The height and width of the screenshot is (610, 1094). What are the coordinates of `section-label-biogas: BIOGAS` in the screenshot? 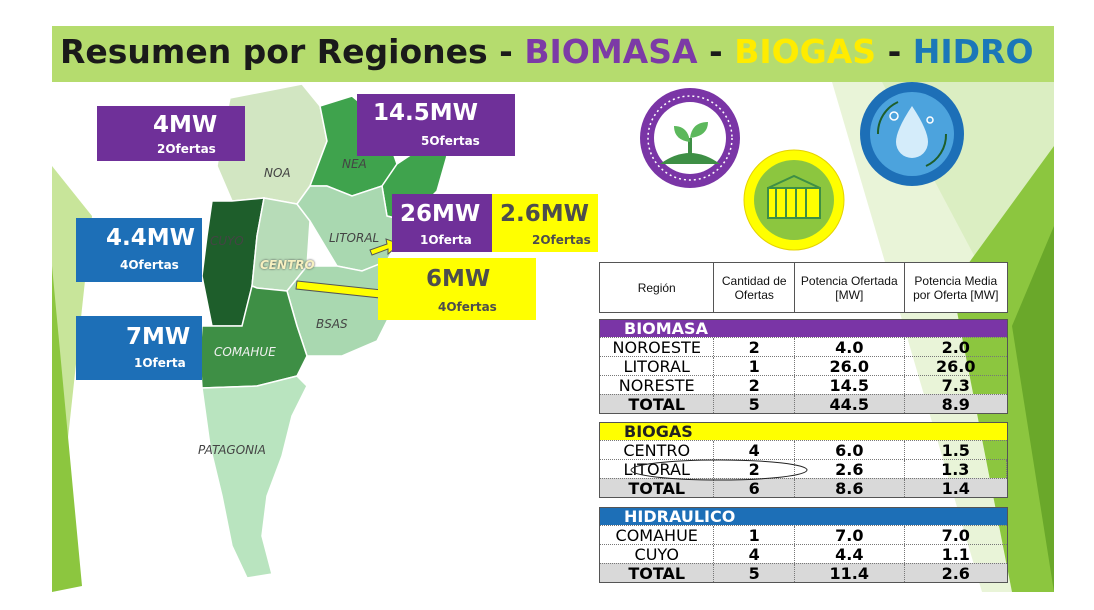 It's located at (803, 431).